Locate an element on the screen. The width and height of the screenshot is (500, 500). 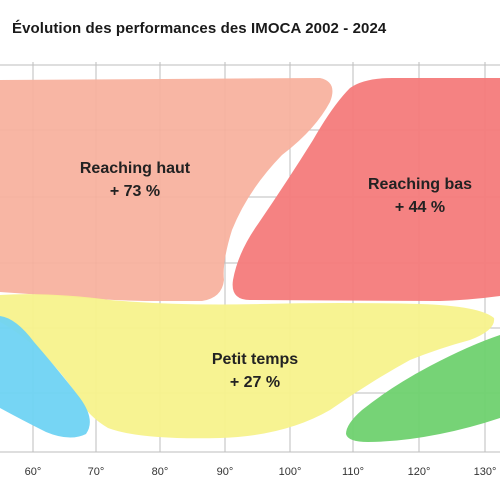
x-tick-110: 110° is located at coordinates (353, 472).